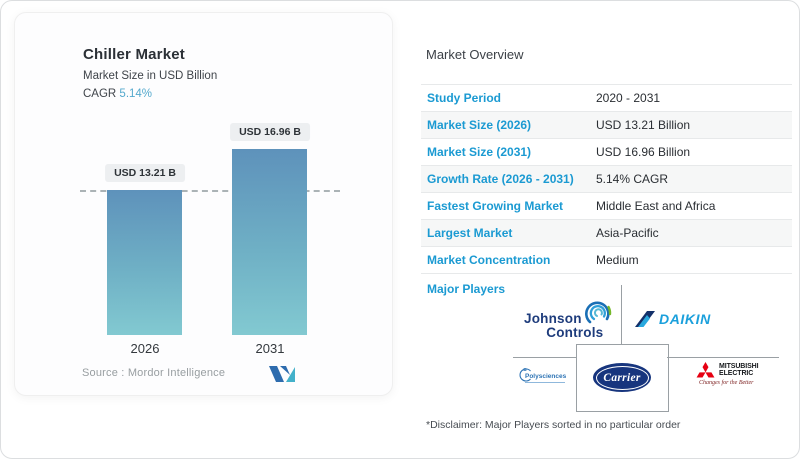 Image resolution: width=800 pixels, height=459 pixels. I want to click on row-value: Middle East and Africa, so click(656, 206).